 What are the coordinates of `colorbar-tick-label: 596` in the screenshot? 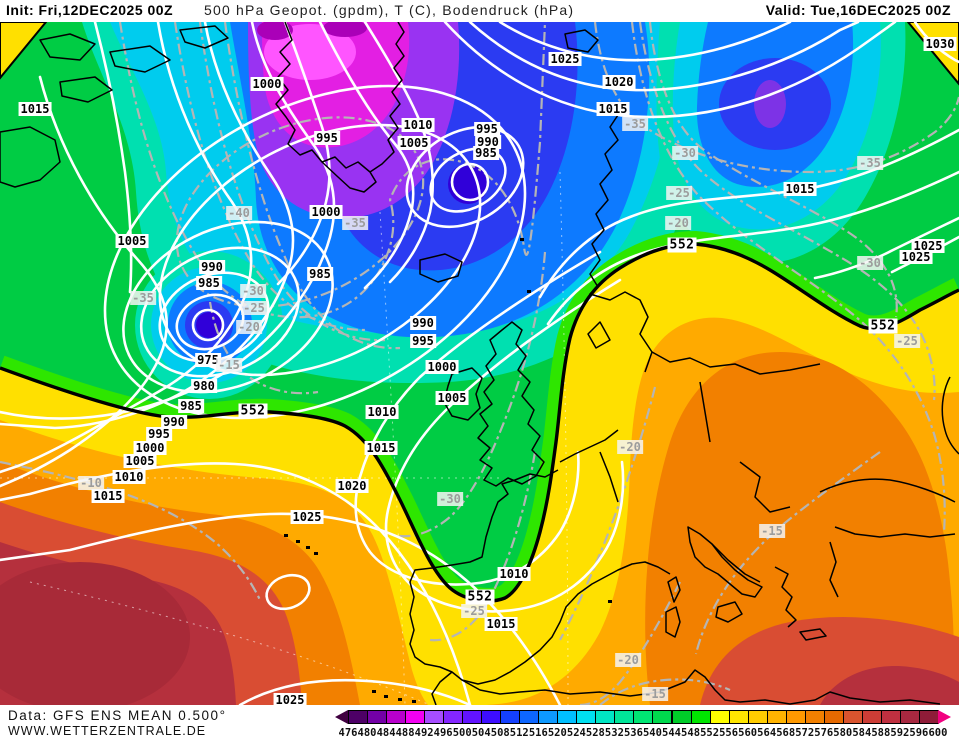 It's located at (919, 733).